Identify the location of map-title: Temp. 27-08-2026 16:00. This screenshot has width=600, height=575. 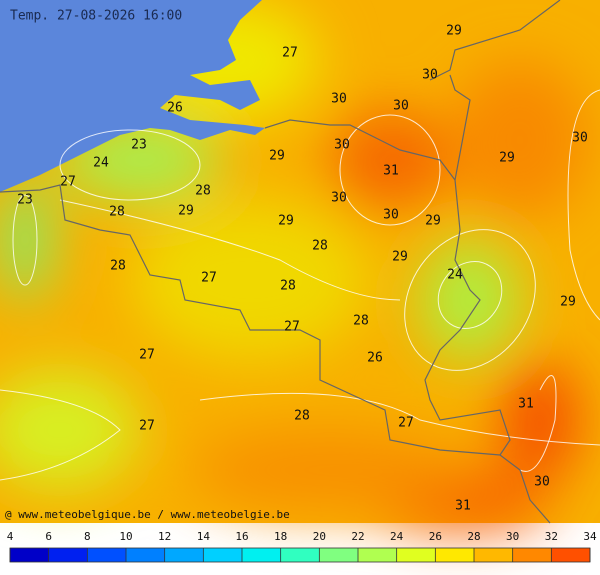
(96, 16).